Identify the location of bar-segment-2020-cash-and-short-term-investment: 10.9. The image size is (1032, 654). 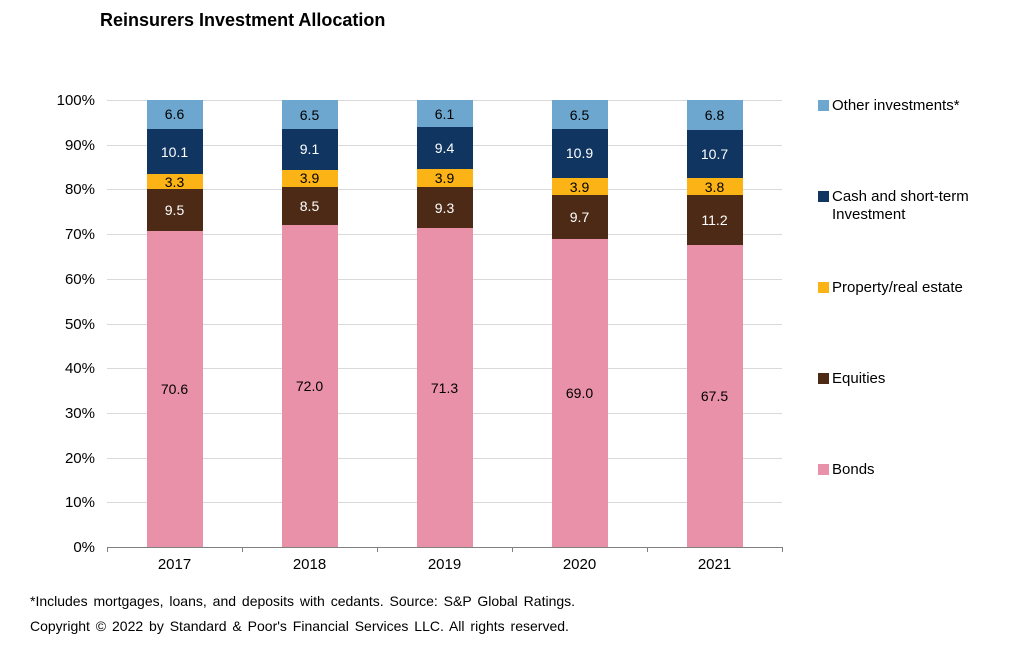
(579, 153).